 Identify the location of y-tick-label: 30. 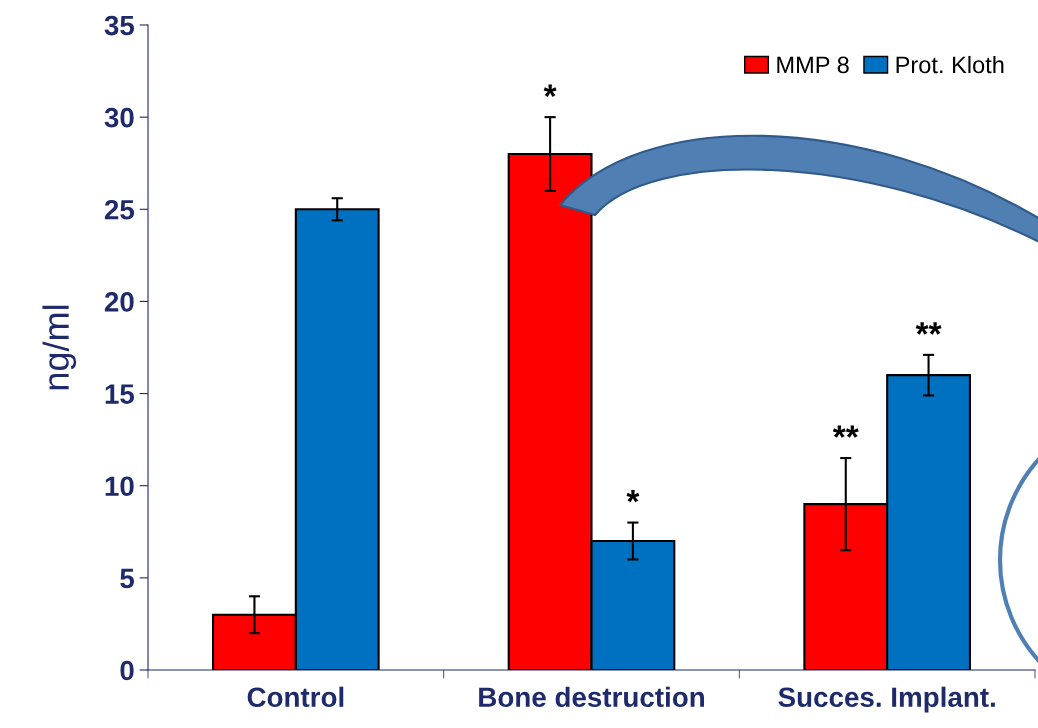
(119, 117).